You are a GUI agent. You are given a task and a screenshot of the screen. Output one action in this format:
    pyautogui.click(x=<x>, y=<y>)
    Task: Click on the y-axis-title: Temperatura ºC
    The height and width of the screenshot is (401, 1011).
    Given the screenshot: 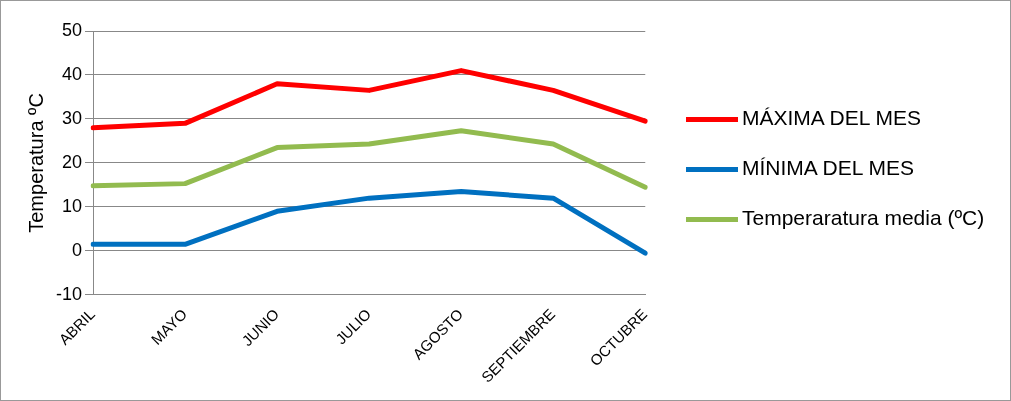 What is the action you would take?
    pyautogui.click(x=35, y=163)
    